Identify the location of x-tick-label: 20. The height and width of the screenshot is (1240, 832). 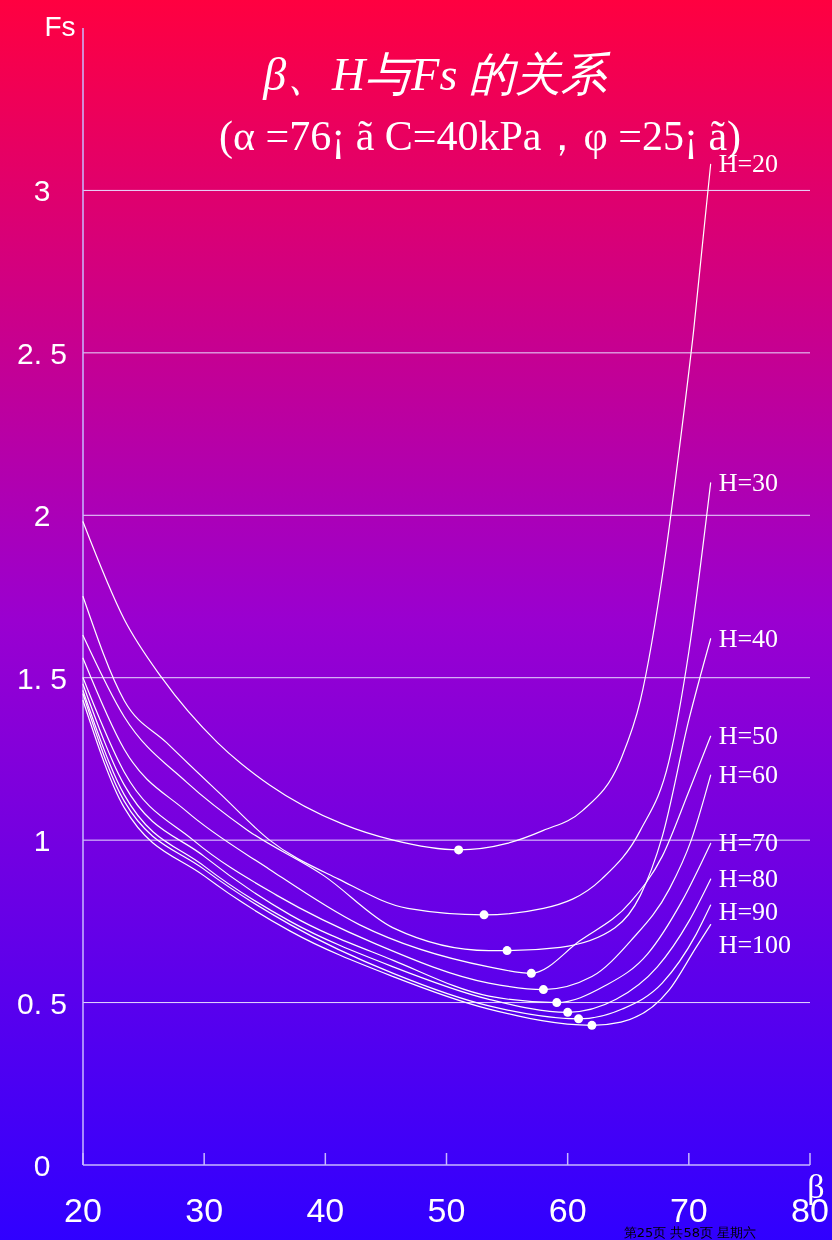
(83, 1210).